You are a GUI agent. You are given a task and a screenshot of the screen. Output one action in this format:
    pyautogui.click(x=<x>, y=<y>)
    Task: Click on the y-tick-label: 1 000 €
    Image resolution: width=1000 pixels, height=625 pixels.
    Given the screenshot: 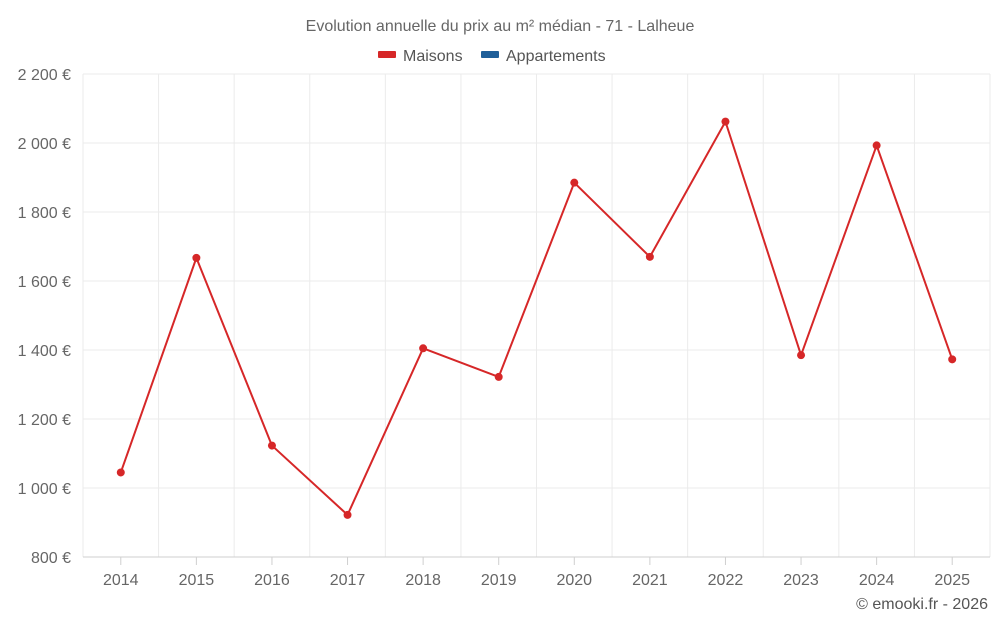 What is the action you would take?
    pyautogui.click(x=44, y=489)
    